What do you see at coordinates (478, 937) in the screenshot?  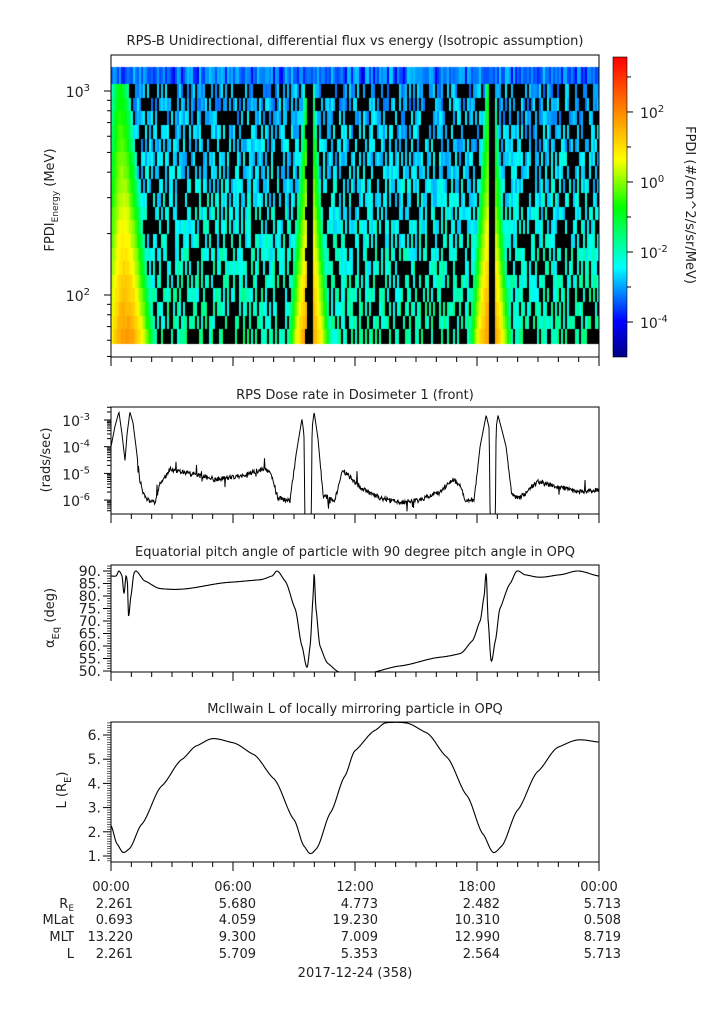 I see `ephemeris-value: 12.990` at bounding box center [478, 937].